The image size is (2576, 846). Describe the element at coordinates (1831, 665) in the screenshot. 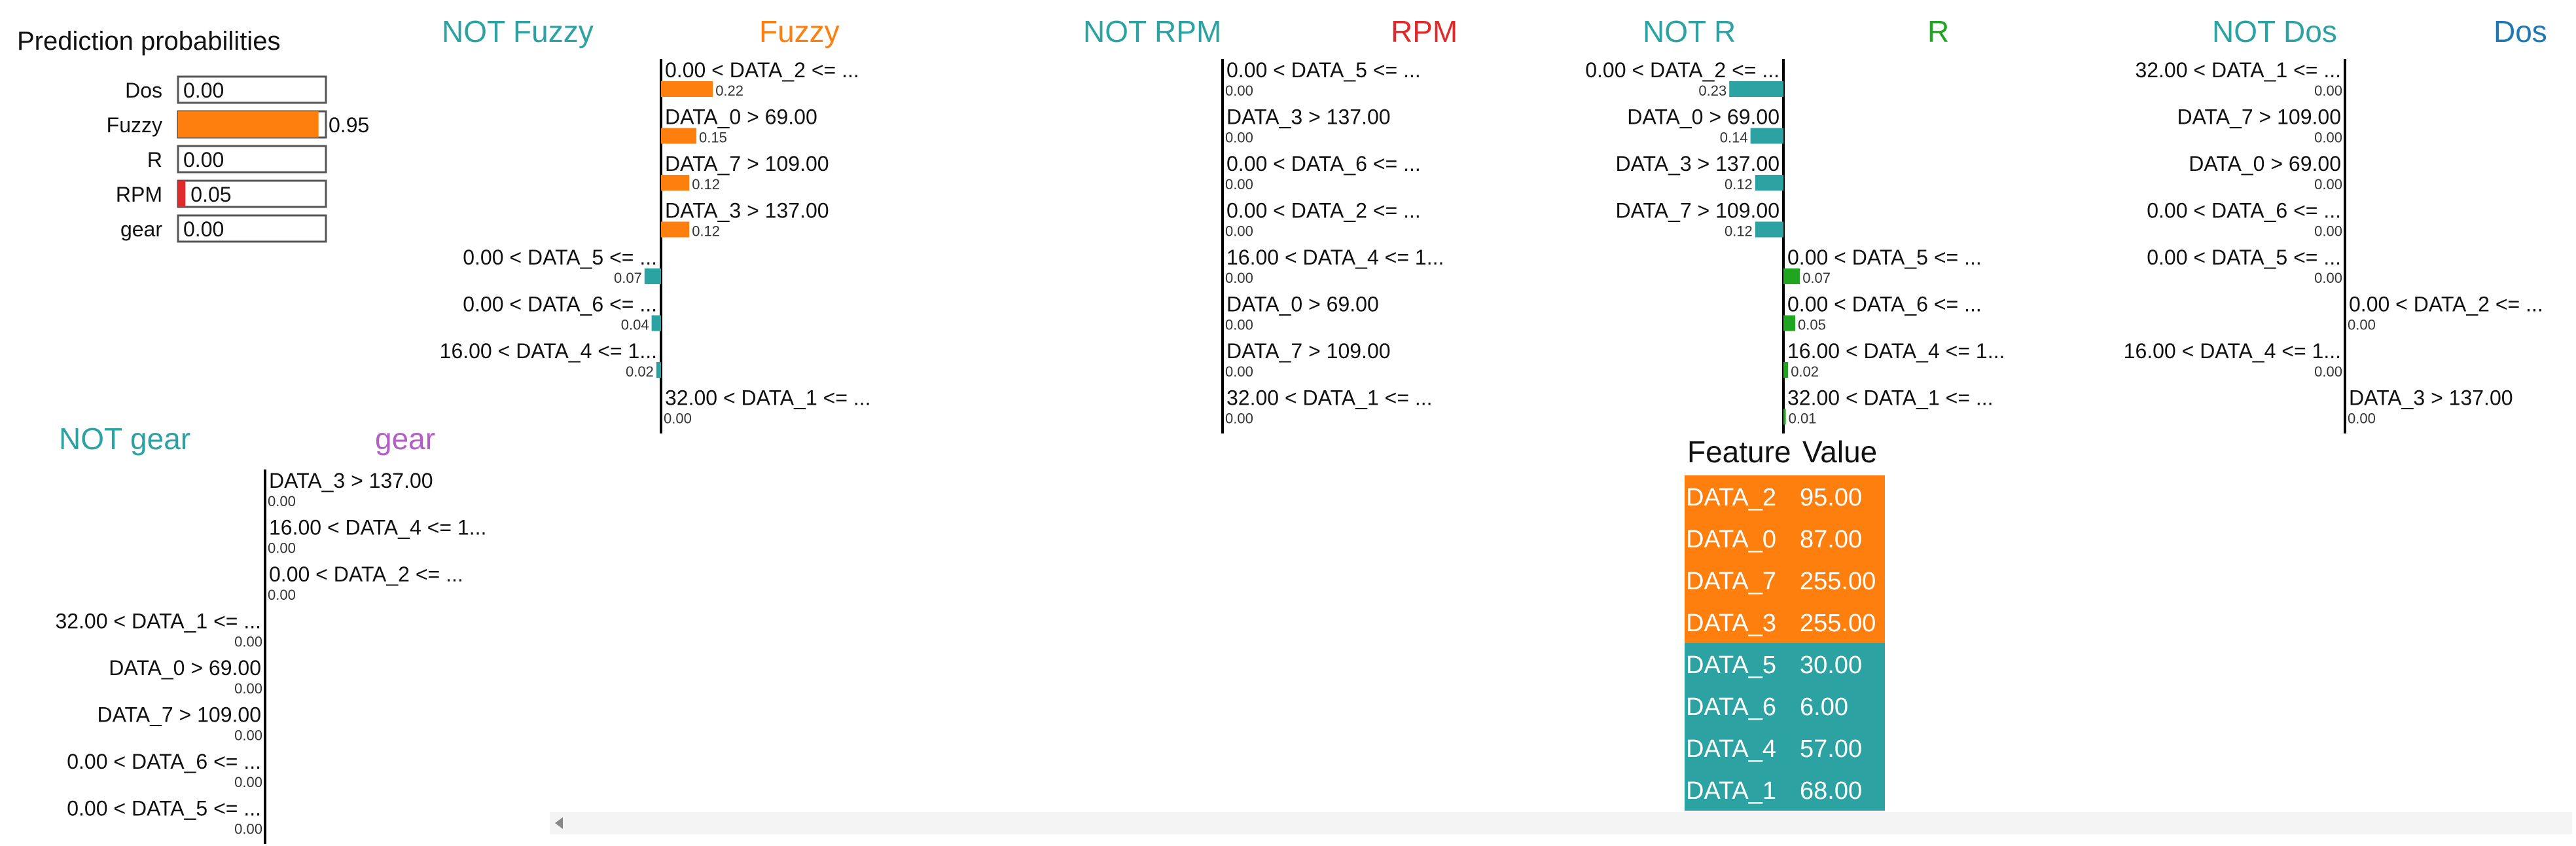

I see `table-cell-value: 30.00` at that location.